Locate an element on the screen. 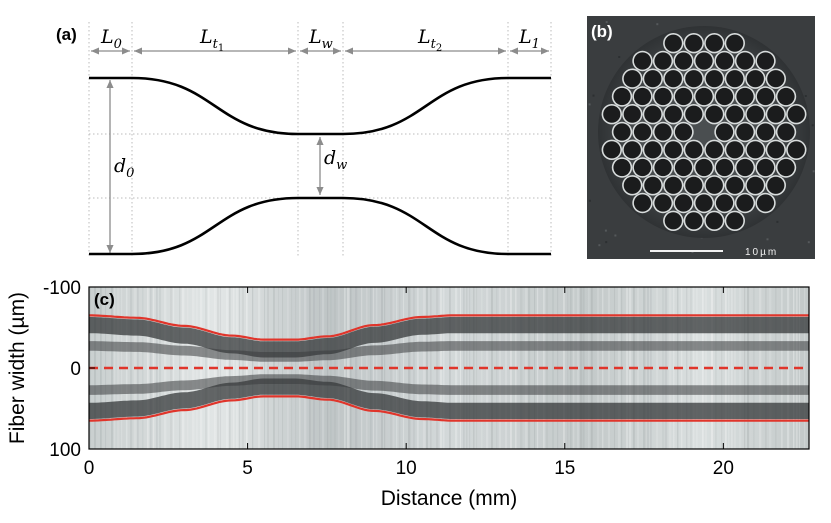 This screenshot has height=523, width=831. y-tick-label: -100 is located at coordinates (62, 288).